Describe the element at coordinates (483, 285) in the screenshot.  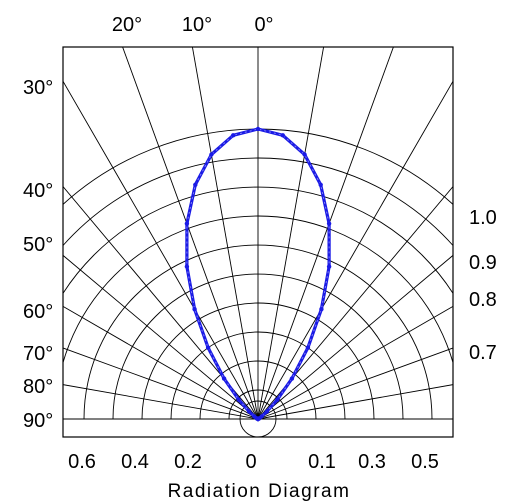
I see `right-intensity-labels: 1.0 0.9 0.8 0.7` at that location.